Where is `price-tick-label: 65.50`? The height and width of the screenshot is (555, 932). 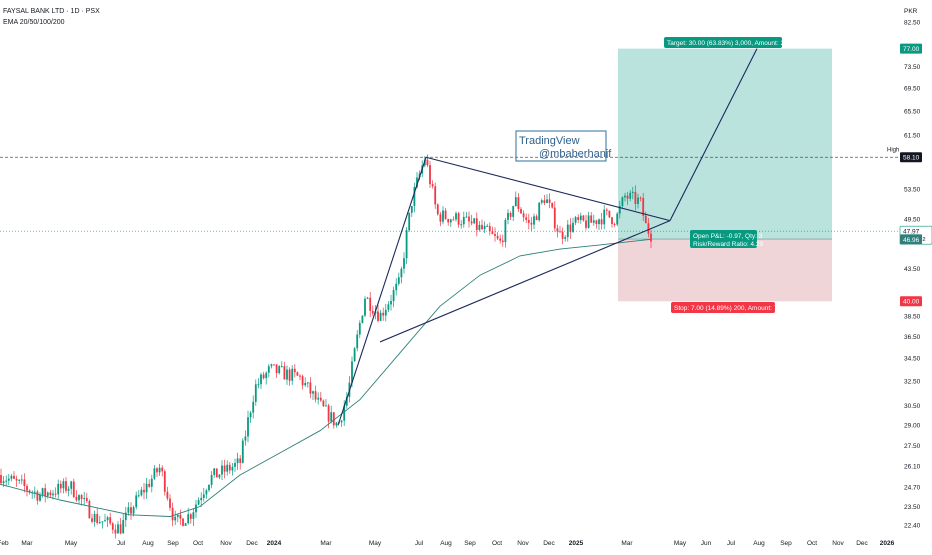
price-tick-label: 65.50 is located at coordinates (912, 111).